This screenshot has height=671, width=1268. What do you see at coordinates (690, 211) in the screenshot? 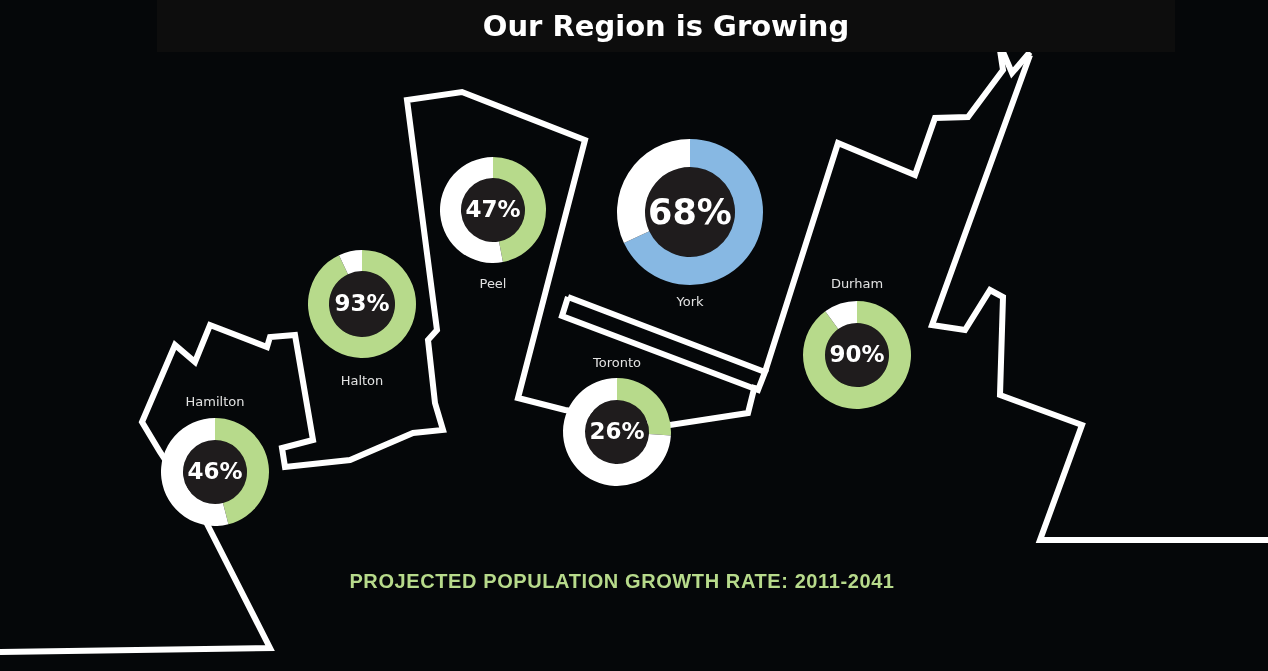
I see `data-label: 68%` at bounding box center [690, 211].